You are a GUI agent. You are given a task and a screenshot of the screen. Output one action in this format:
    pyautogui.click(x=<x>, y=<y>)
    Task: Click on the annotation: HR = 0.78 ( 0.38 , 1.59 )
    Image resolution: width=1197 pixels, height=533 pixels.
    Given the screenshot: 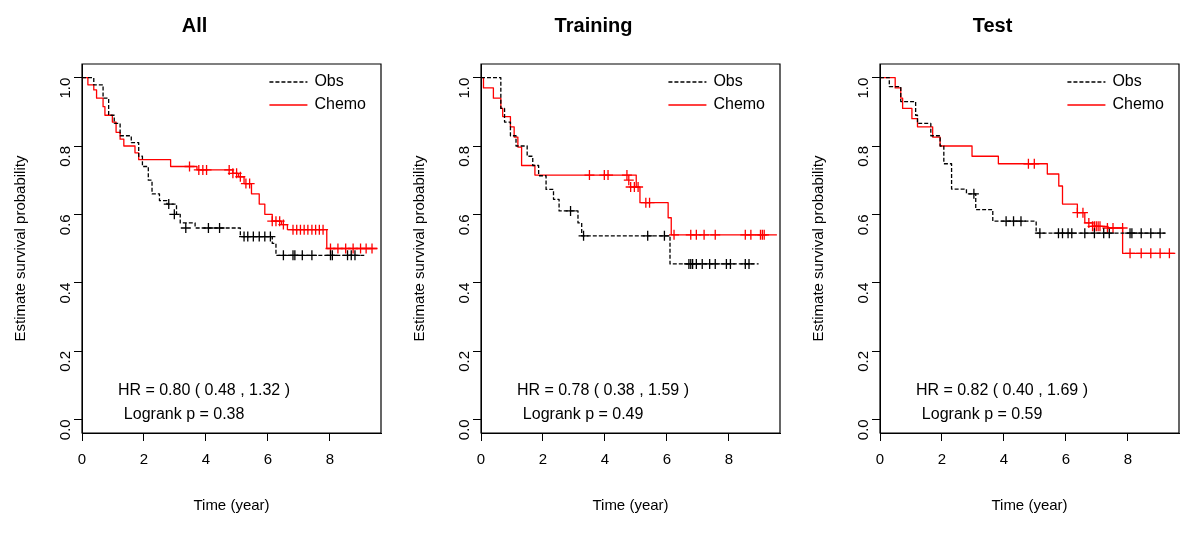 What is the action you would take?
    pyautogui.click(x=602, y=389)
    